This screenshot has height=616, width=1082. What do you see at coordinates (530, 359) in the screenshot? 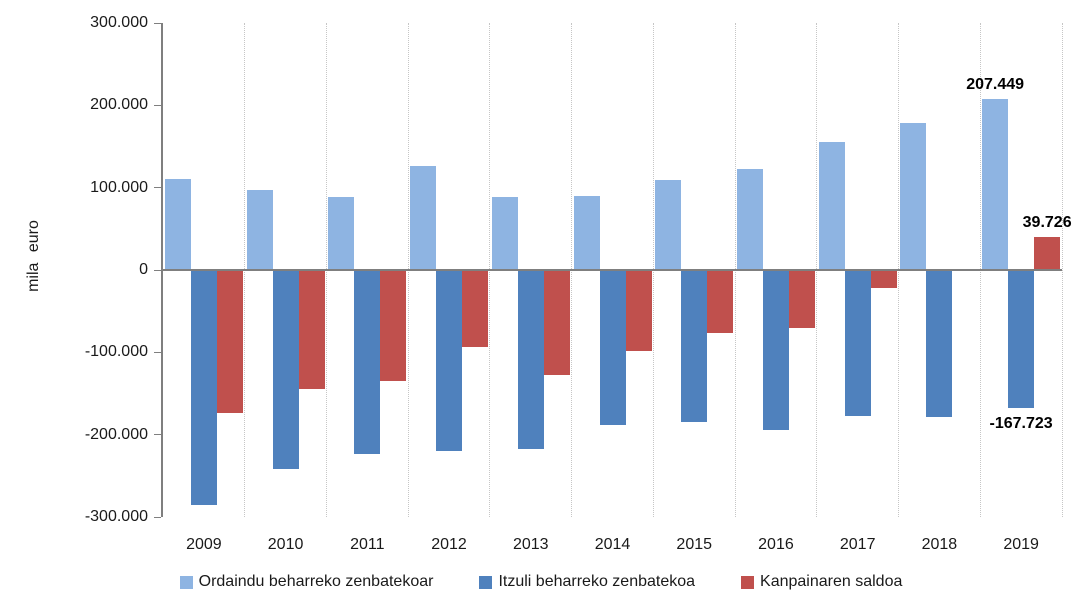
I see `bar-2013-series1` at bounding box center [530, 359].